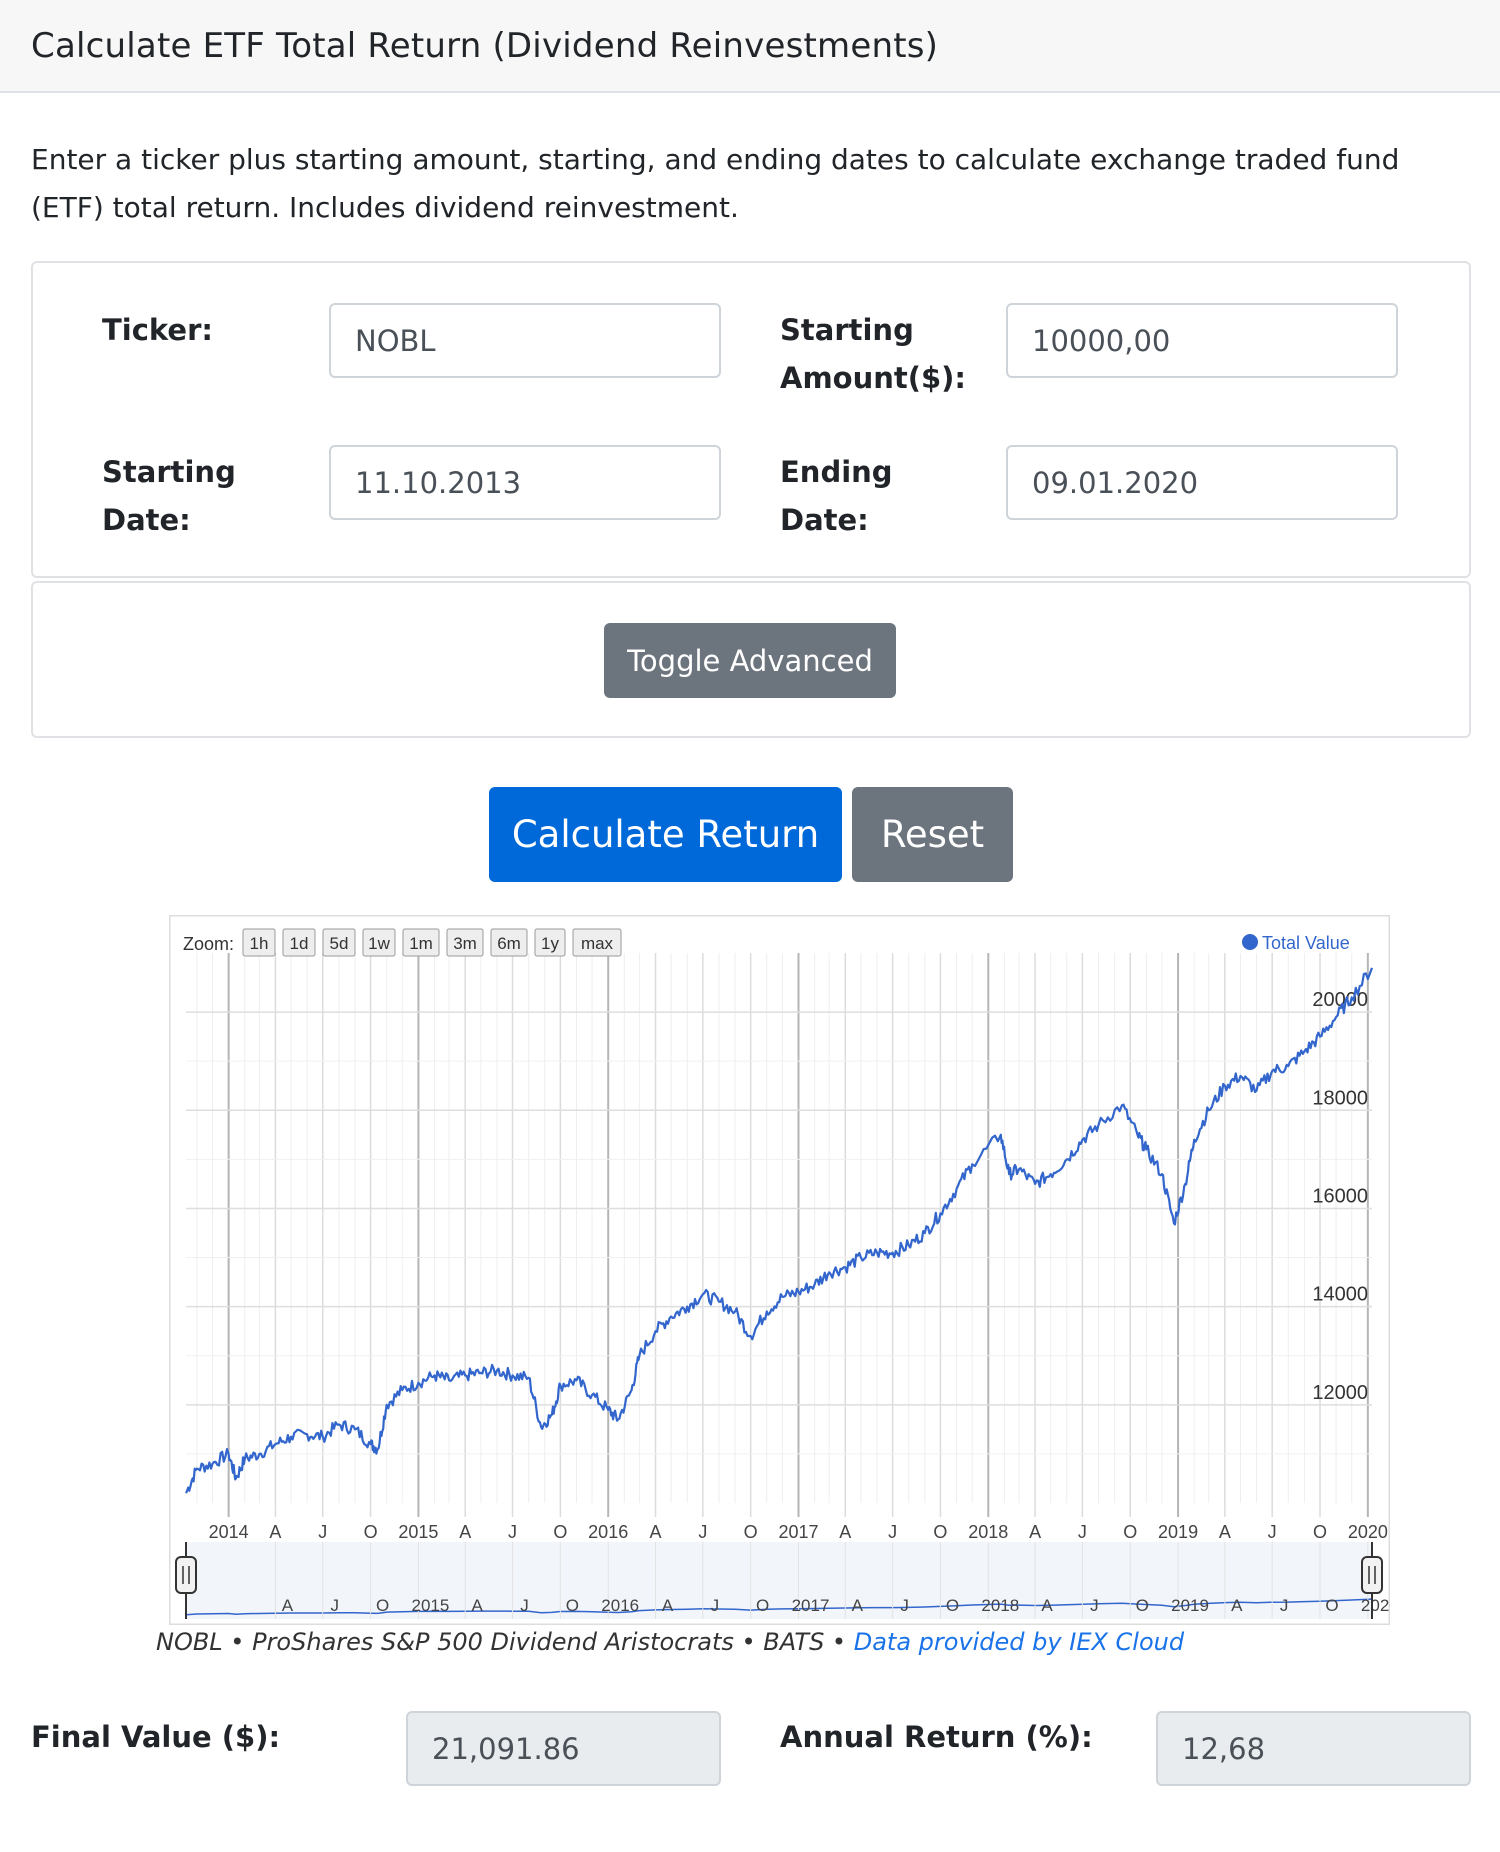  I want to click on x-tick-label: 2019, so click(1178, 1532).